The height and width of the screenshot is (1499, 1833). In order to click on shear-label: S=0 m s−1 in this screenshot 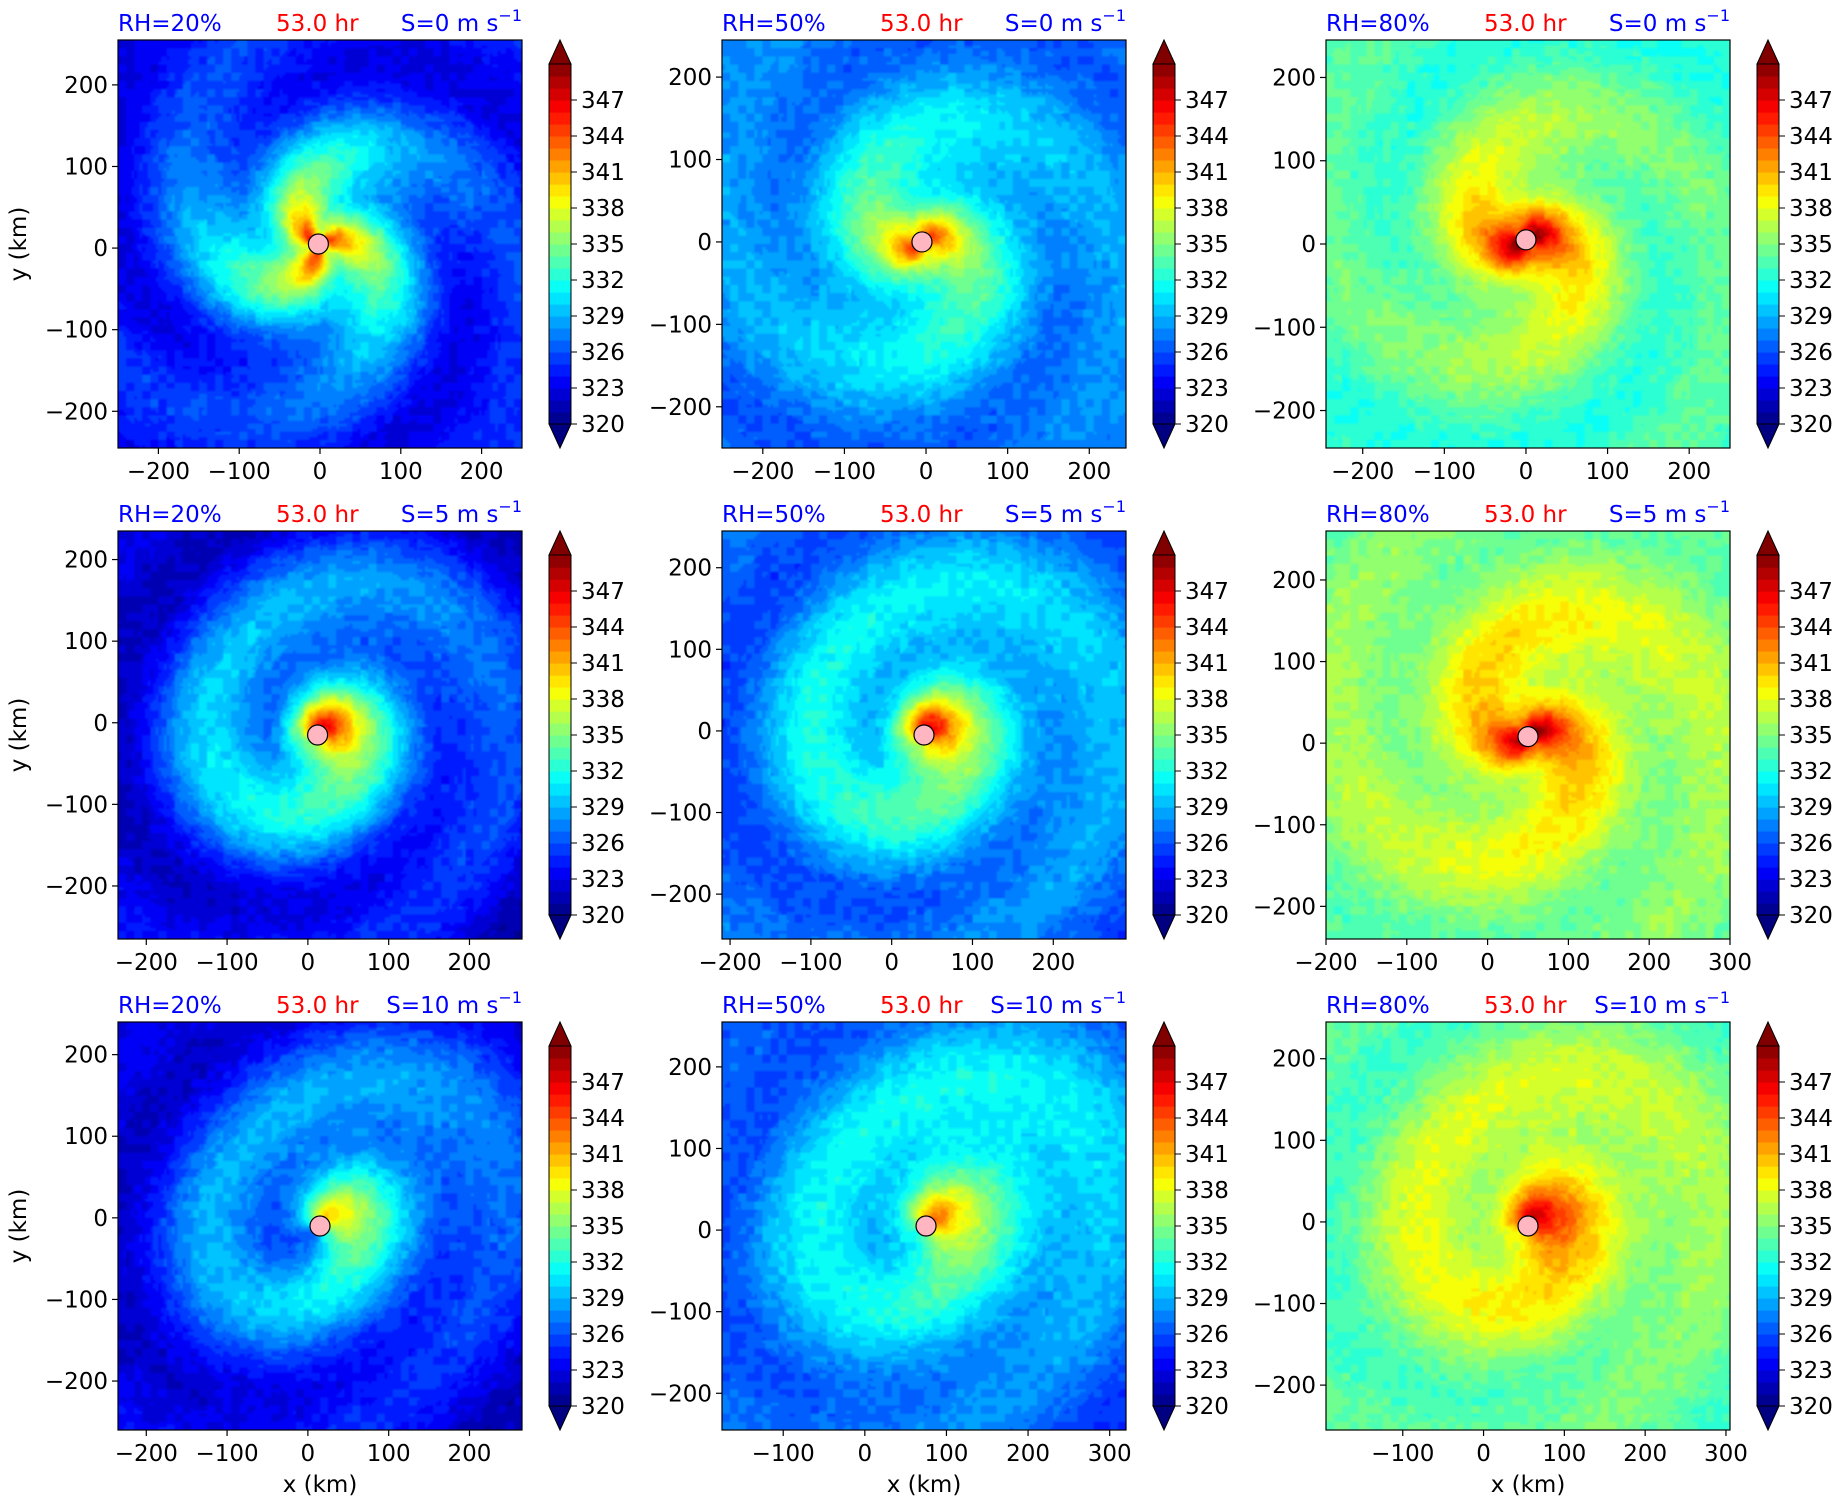, I will do `click(1065, 21)`.